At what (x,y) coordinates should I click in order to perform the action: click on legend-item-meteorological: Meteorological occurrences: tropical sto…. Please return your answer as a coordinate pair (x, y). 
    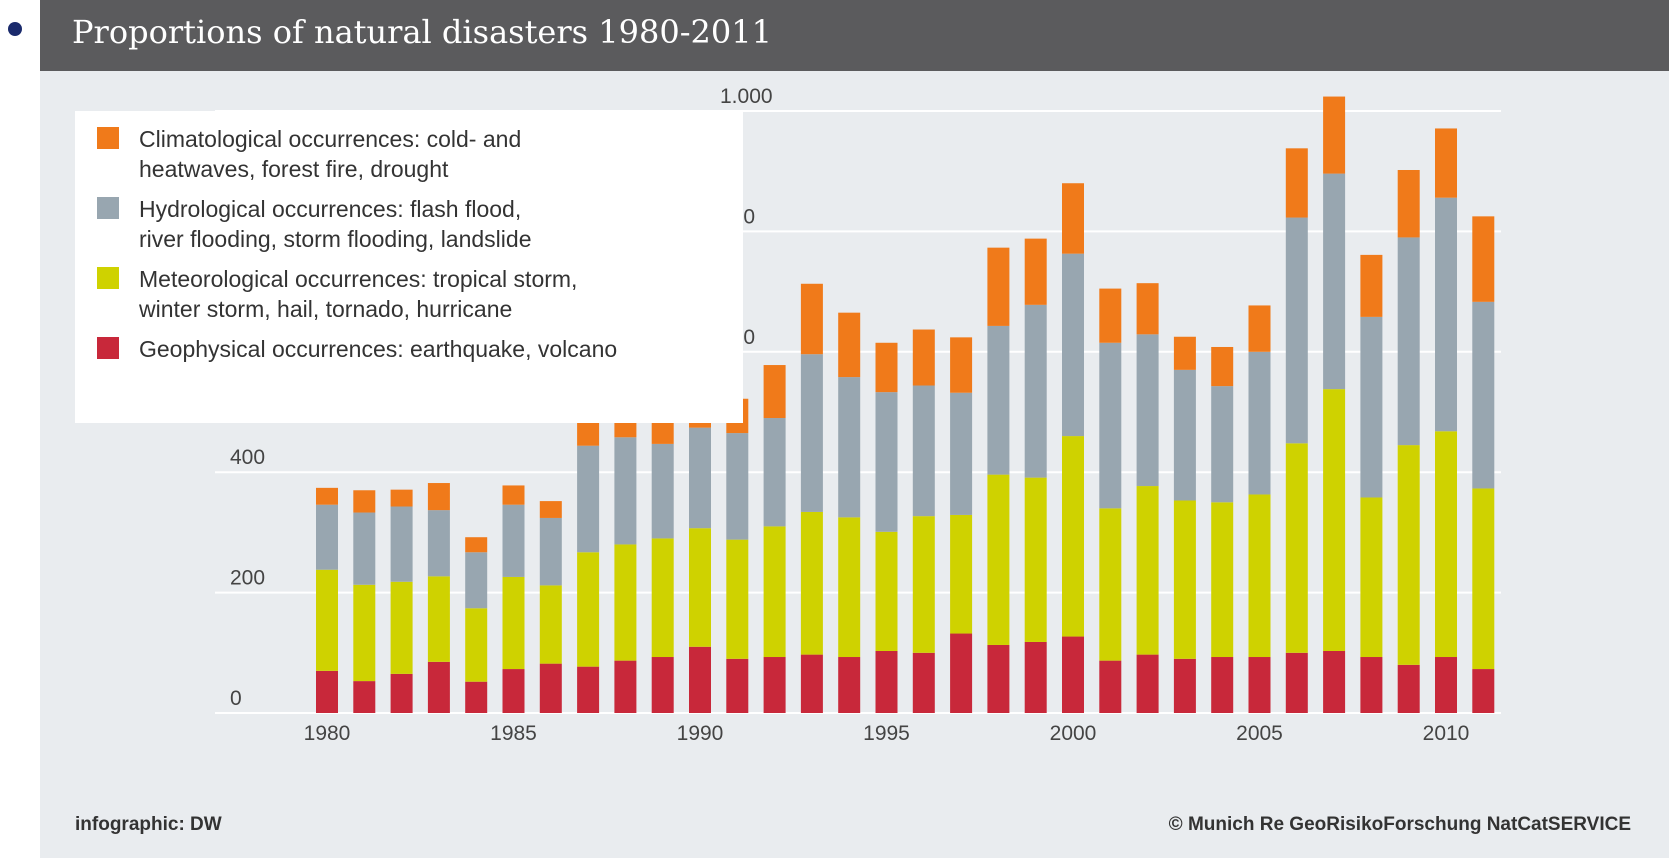
    Looking at the image, I should click on (337, 294).